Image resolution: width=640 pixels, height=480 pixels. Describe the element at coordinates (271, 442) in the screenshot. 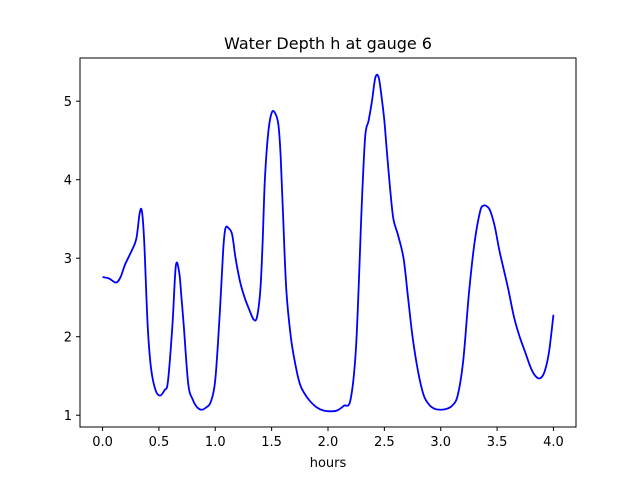

I see `x-tick-label: 1.5` at that location.